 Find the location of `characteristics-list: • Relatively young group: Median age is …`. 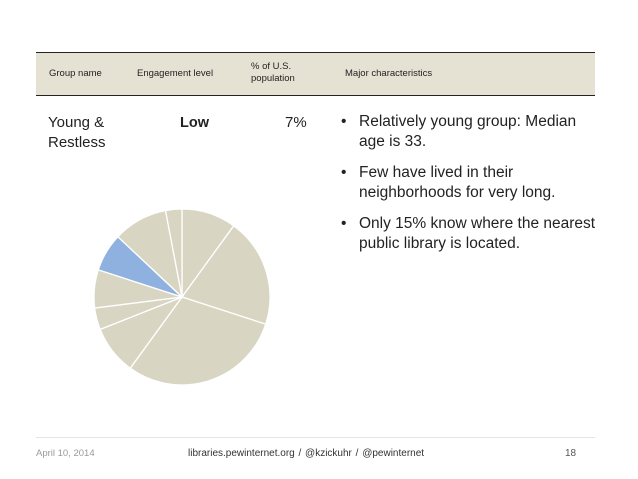

characteristics-list: • Relatively young group: Median age is … is located at coordinates (471, 188).